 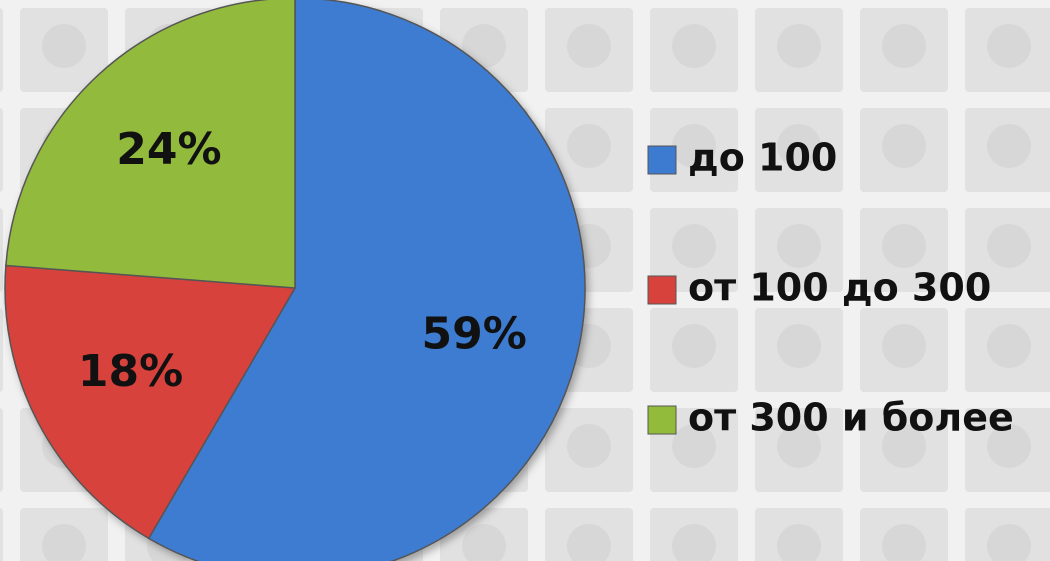 I want to click on legend-label: от 300 и более, so click(x=851, y=418).